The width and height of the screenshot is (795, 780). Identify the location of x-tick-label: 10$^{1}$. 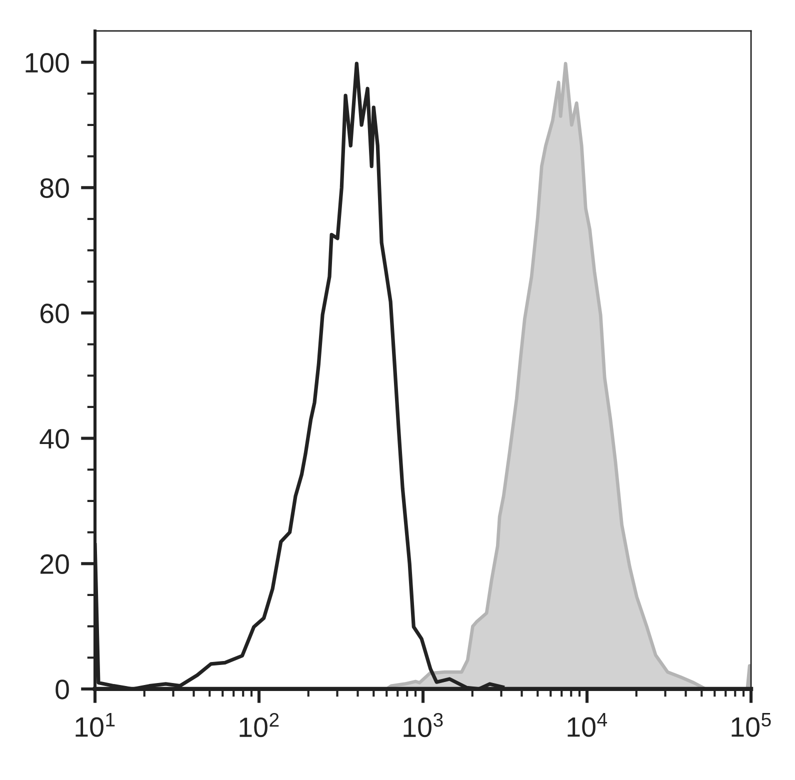
(95, 724).